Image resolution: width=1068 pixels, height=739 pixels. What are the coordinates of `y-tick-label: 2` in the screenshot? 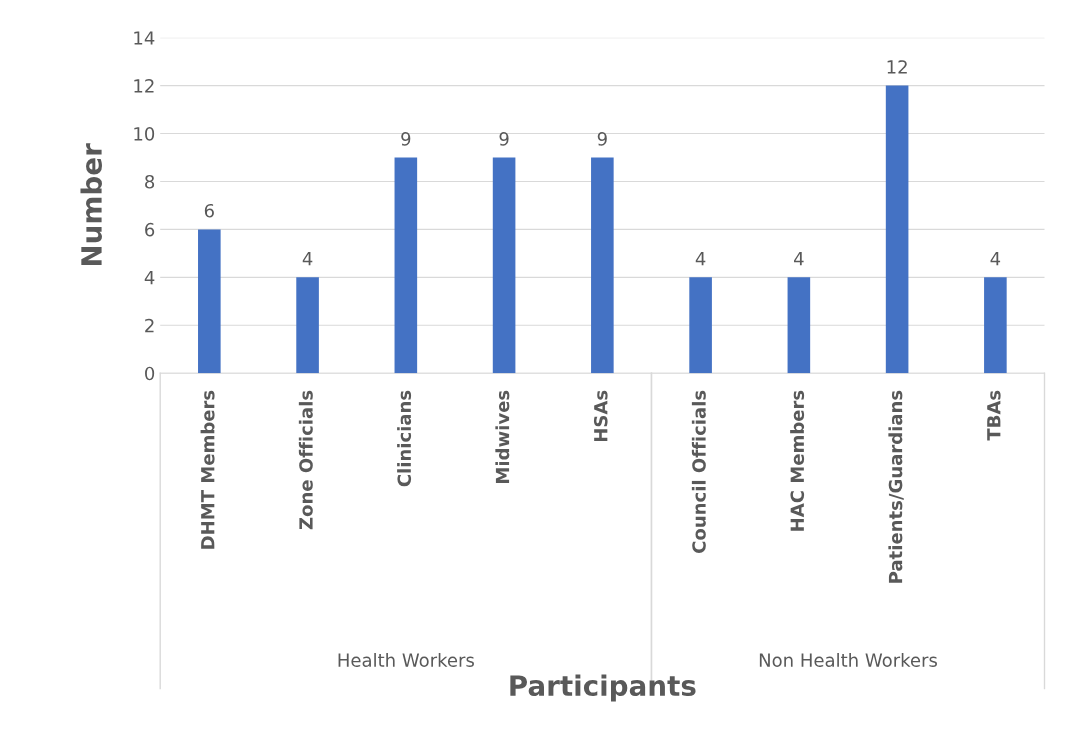 It's located at (149, 325).